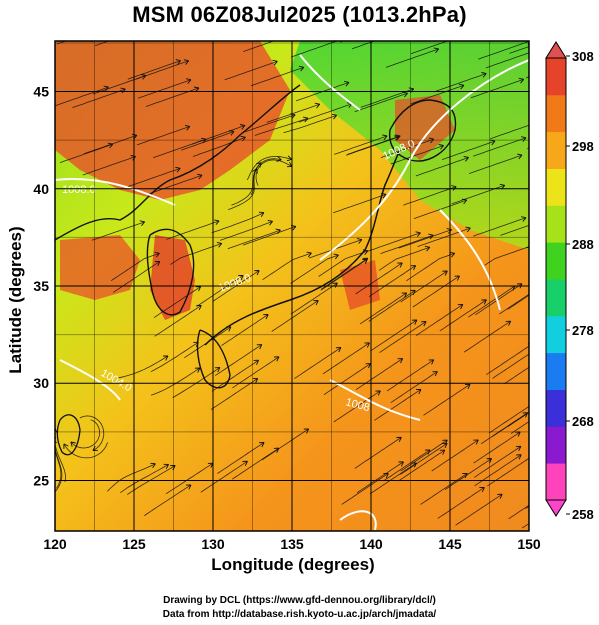 The height and width of the screenshot is (625, 599). Describe the element at coordinates (41, 383) in the screenshot. I see `y-tick-label: 30` at that location.